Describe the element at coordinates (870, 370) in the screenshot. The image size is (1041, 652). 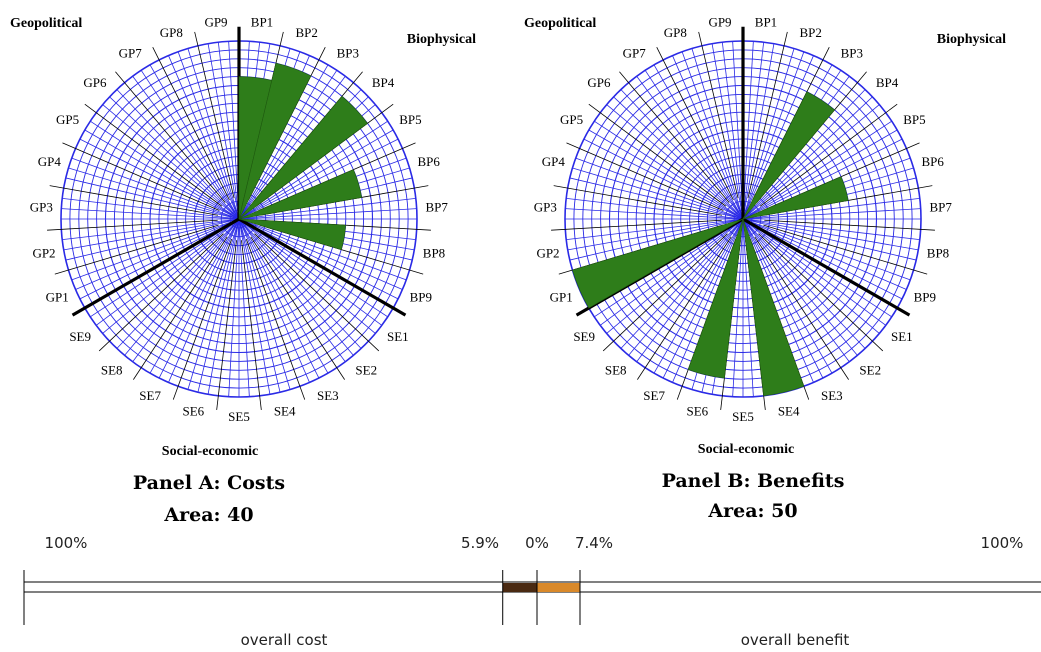
I see `sector-label-se2: SE2` at that location.